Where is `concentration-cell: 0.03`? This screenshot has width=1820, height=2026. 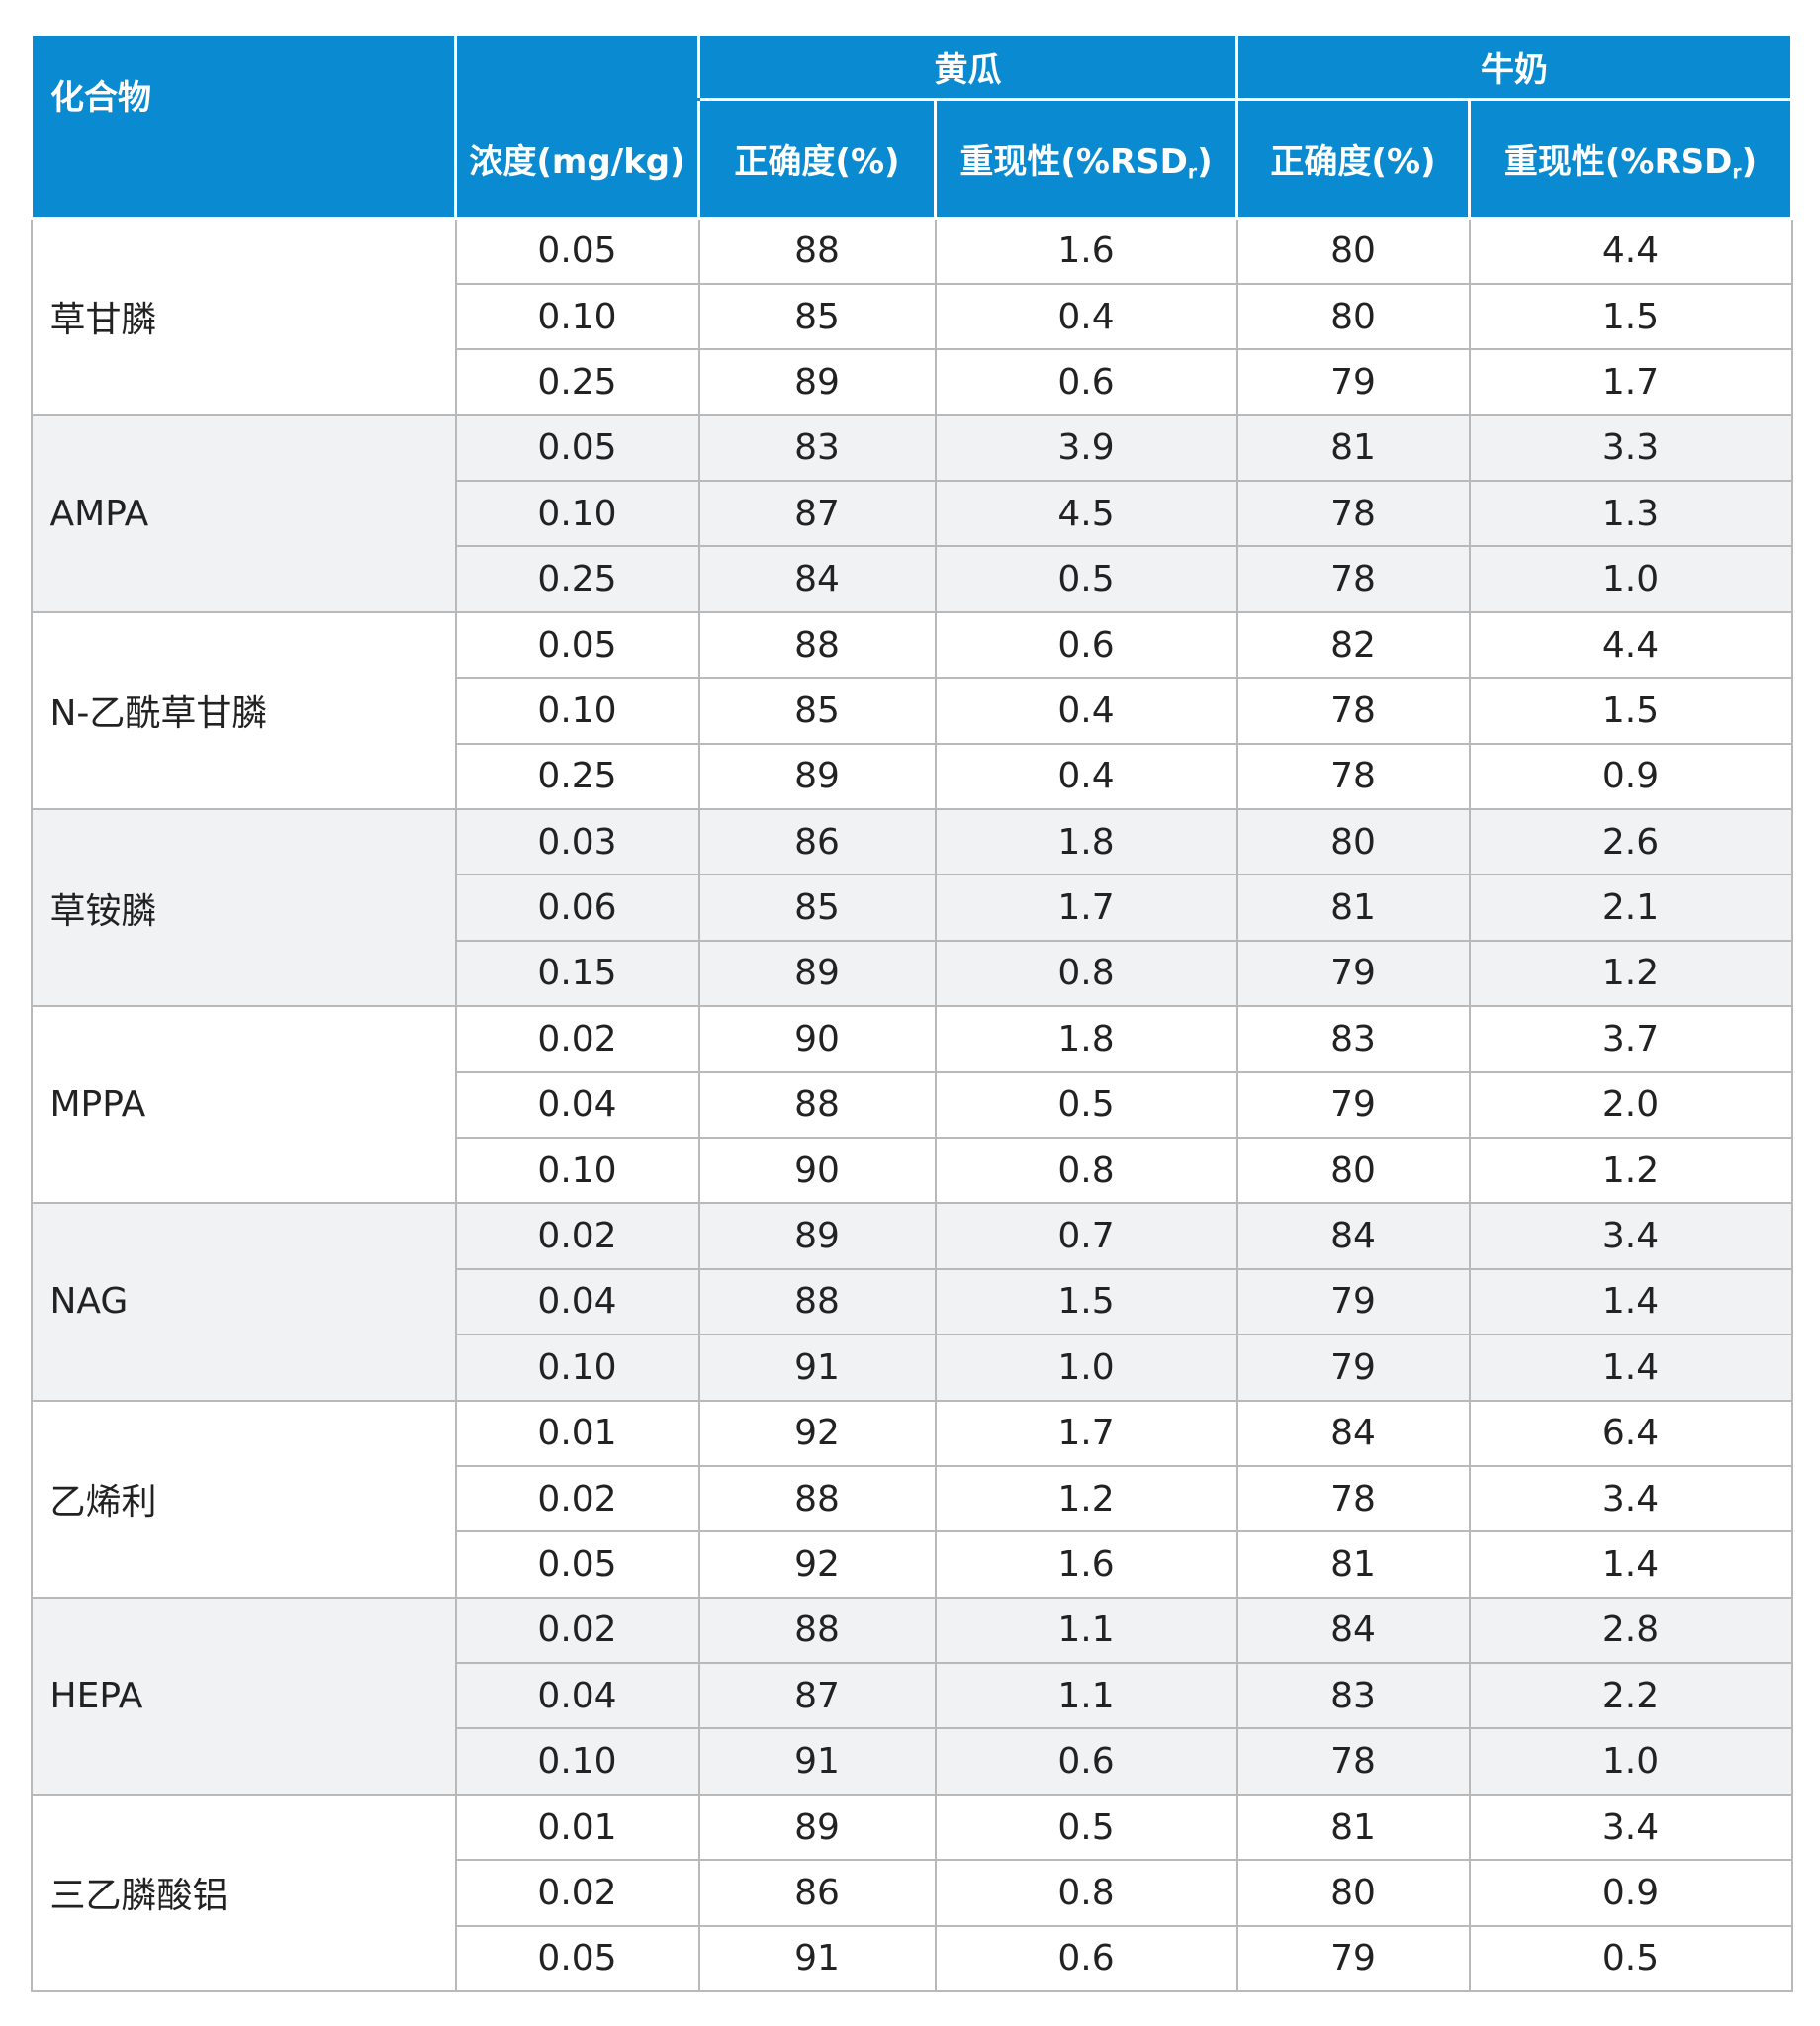
concentration-cell: 0.03 is located at coordinates (577, 842).